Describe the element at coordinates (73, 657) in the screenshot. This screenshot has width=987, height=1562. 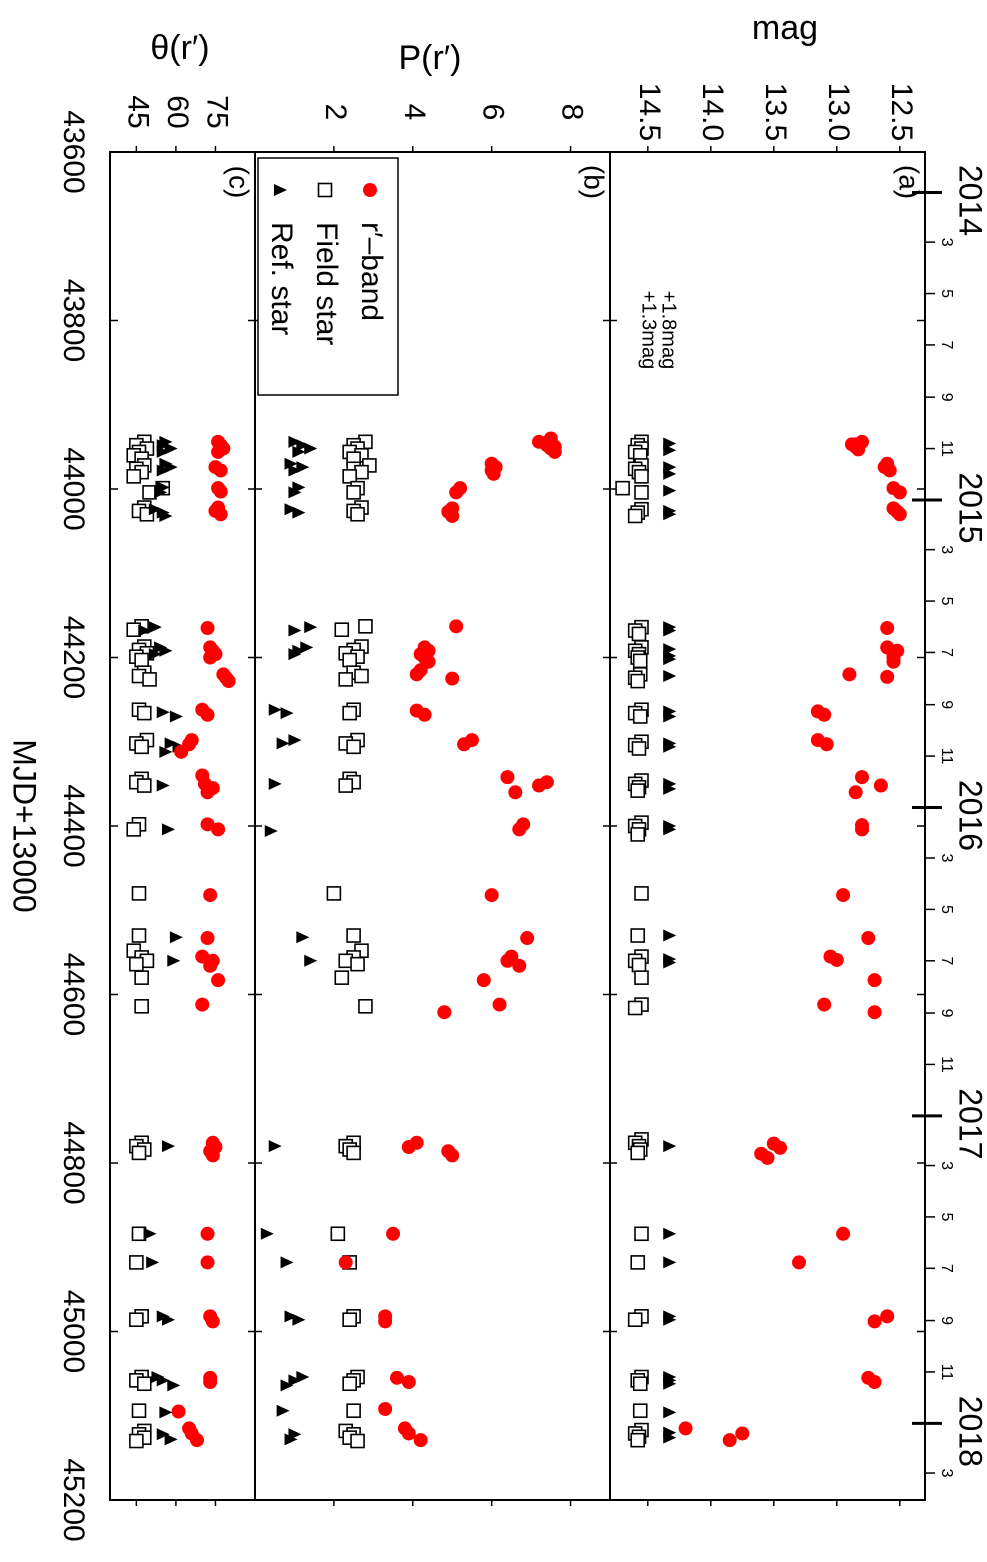
I see `x-tick-label: 44200` at that location.